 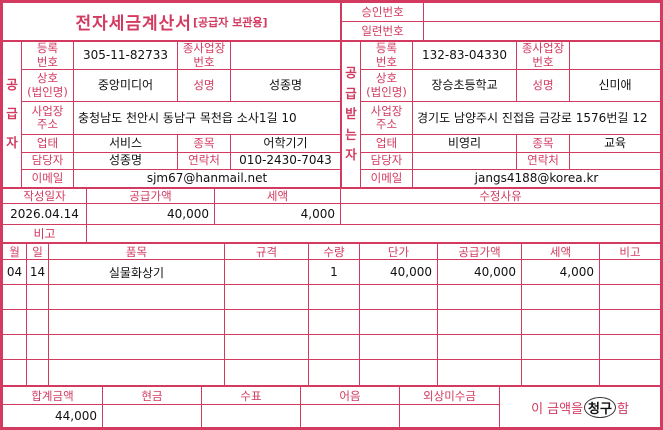 I want to click on col-header-day: 일, so click(x=38, y=252).